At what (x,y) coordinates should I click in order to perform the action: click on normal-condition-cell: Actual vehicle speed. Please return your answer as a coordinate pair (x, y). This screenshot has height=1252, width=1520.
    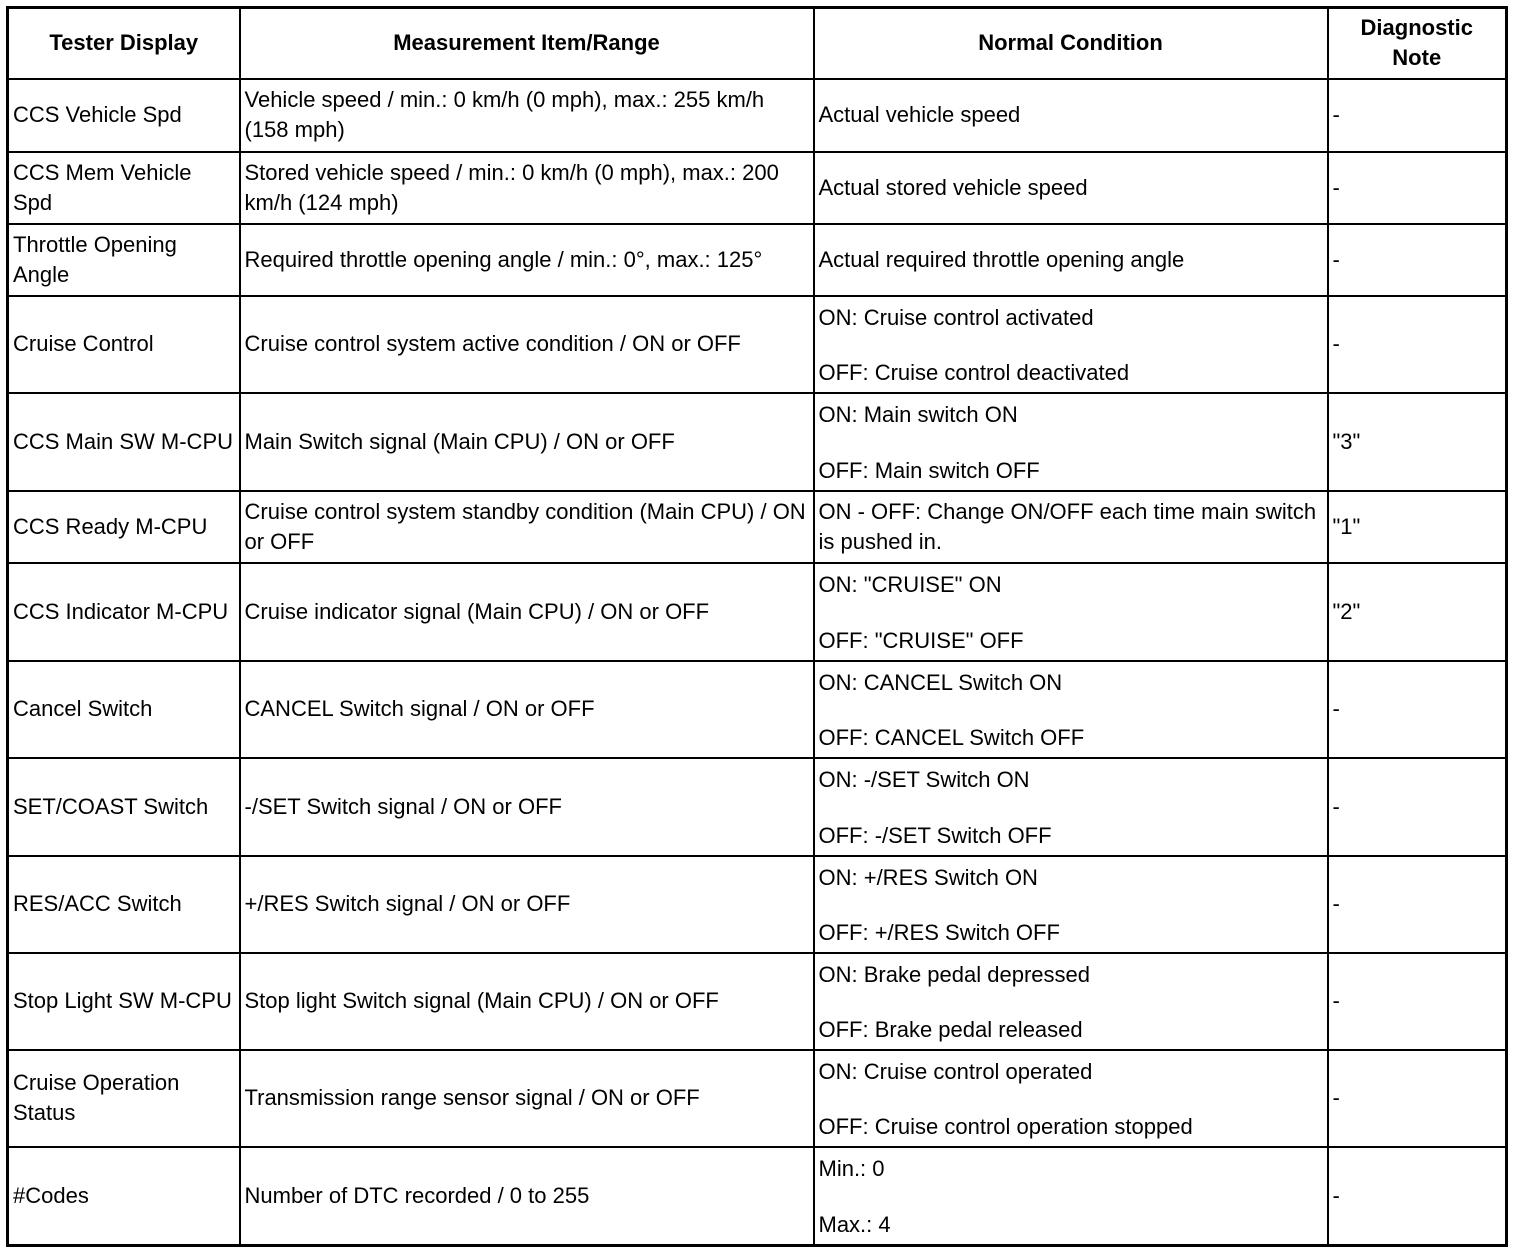
    Looking at the image, I should click on (1070, 115).